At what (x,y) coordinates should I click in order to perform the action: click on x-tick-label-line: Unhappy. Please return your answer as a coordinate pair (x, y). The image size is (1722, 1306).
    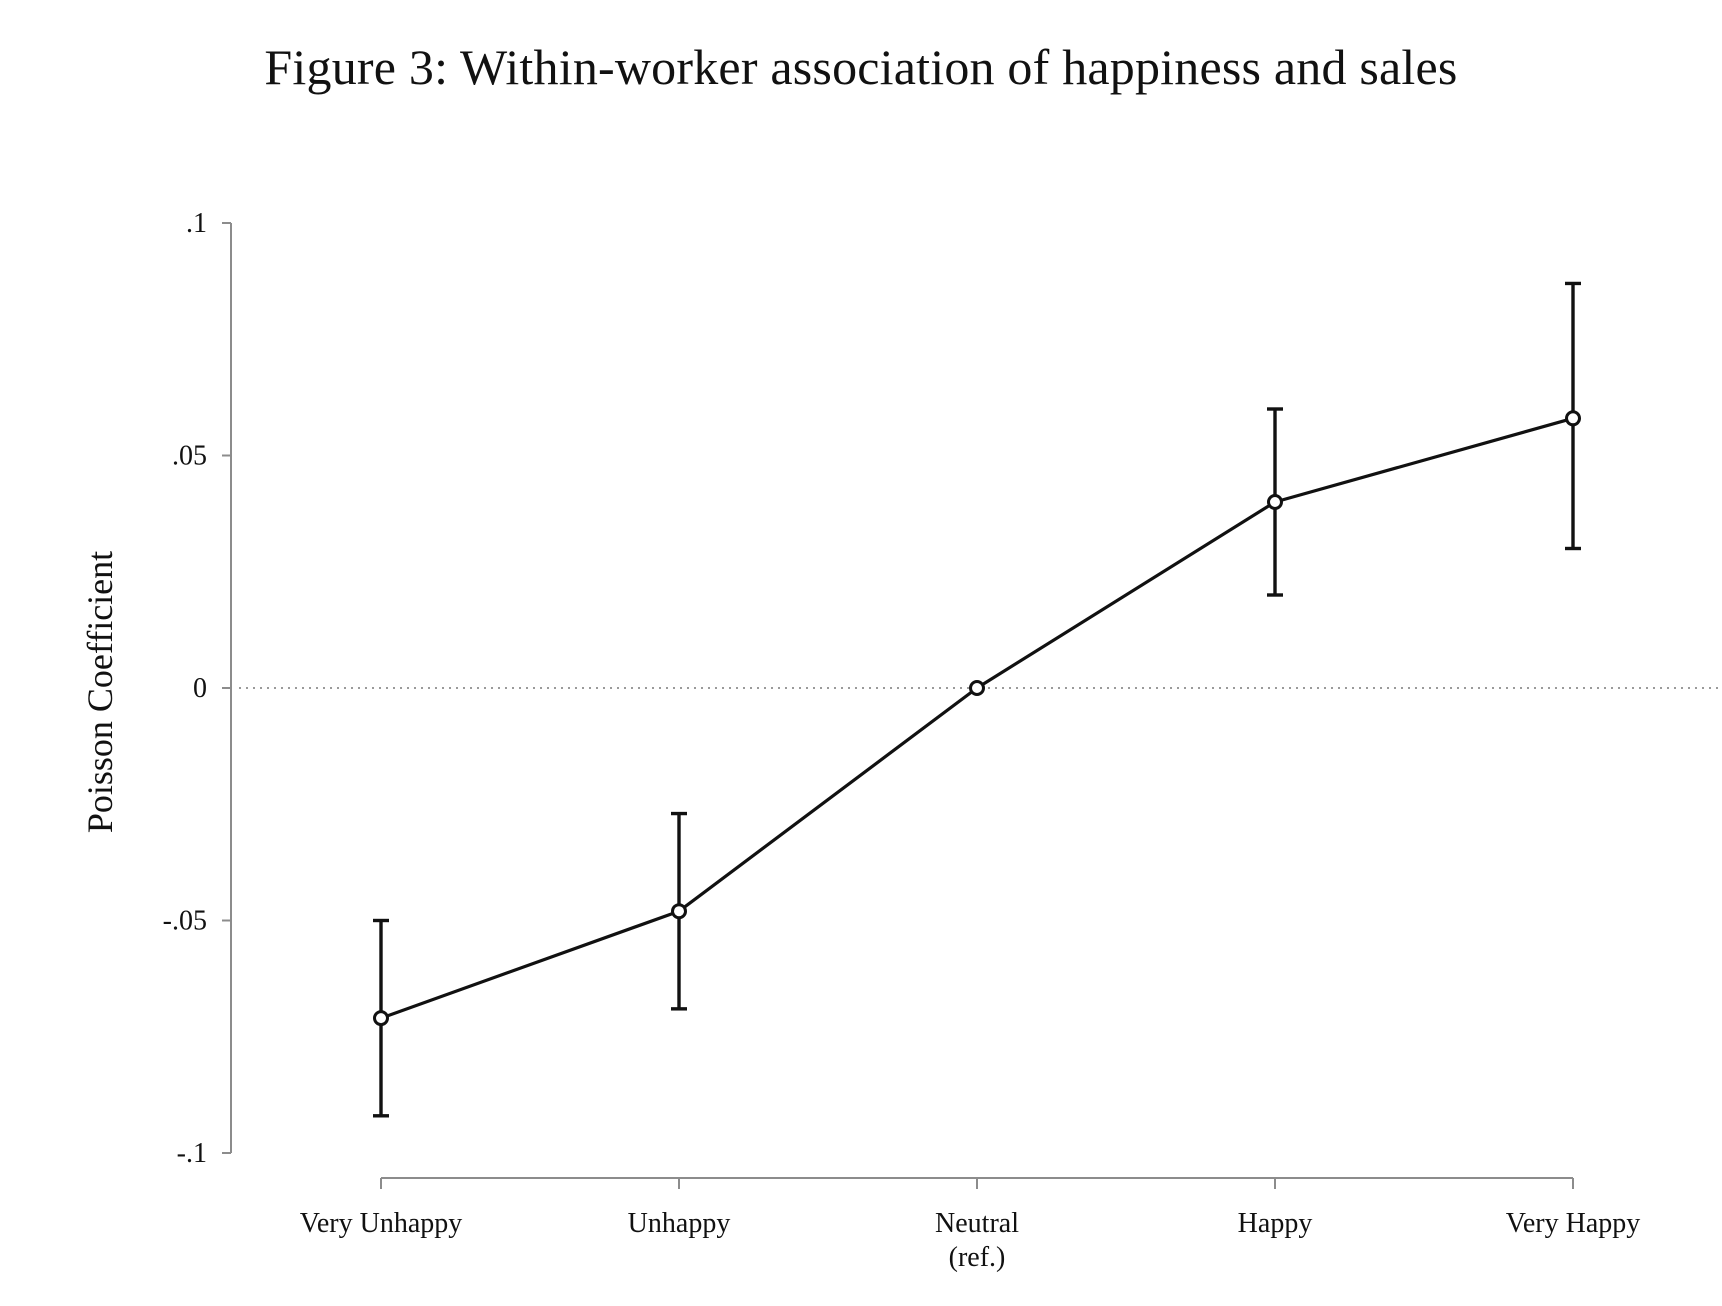
    Looking at the image, I should click on (679, 1223).